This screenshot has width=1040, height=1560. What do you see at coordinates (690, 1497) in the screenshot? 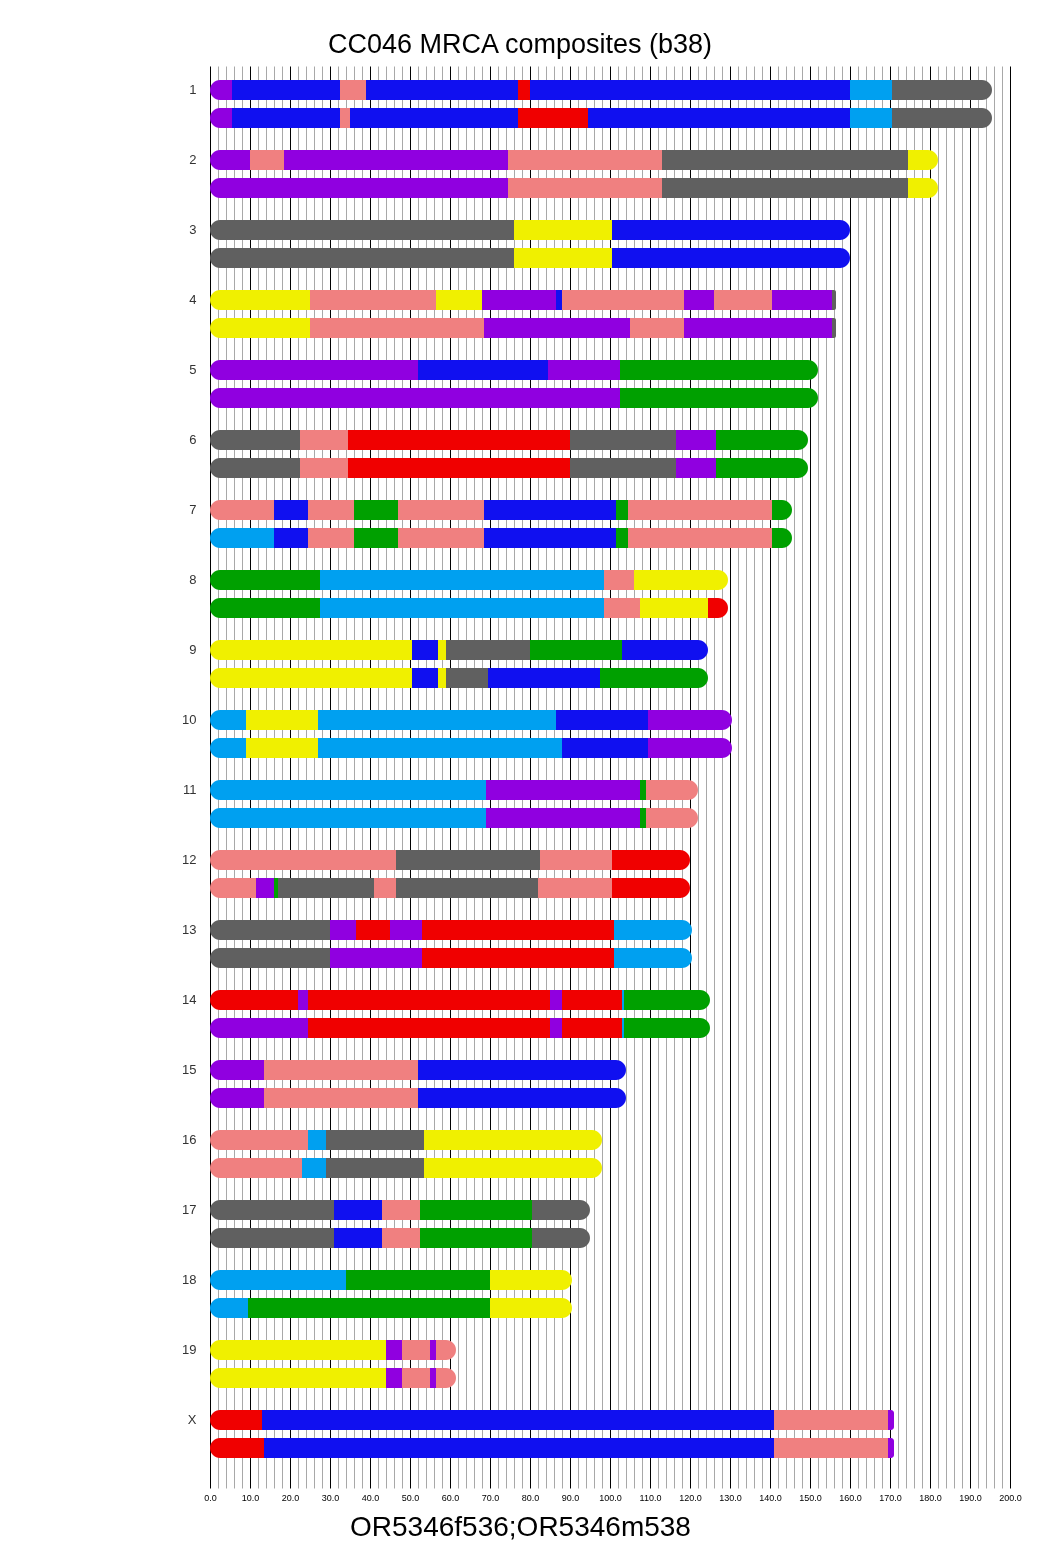
I see `x-tick-label: 120.0` at bounding box center [690, 1497].